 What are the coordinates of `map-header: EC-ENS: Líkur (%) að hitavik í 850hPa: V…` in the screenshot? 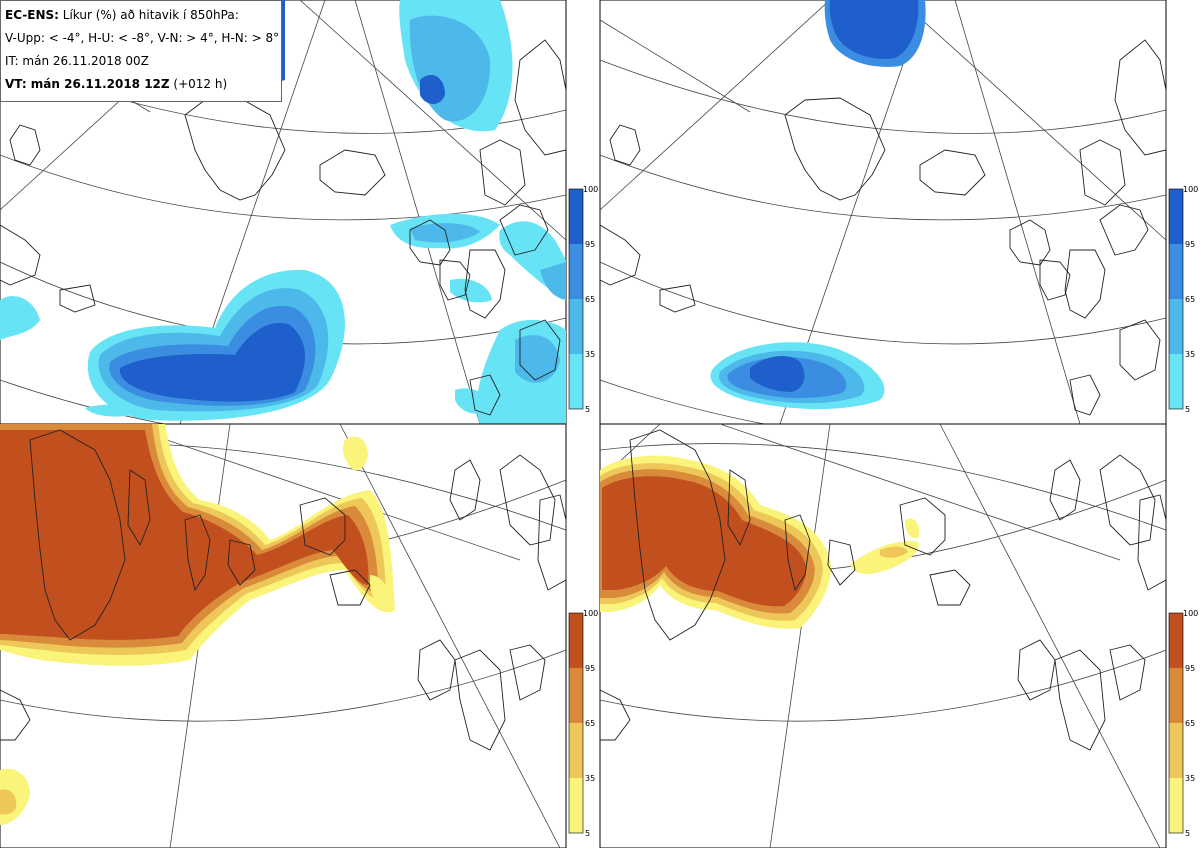 It's located at (141, 51).